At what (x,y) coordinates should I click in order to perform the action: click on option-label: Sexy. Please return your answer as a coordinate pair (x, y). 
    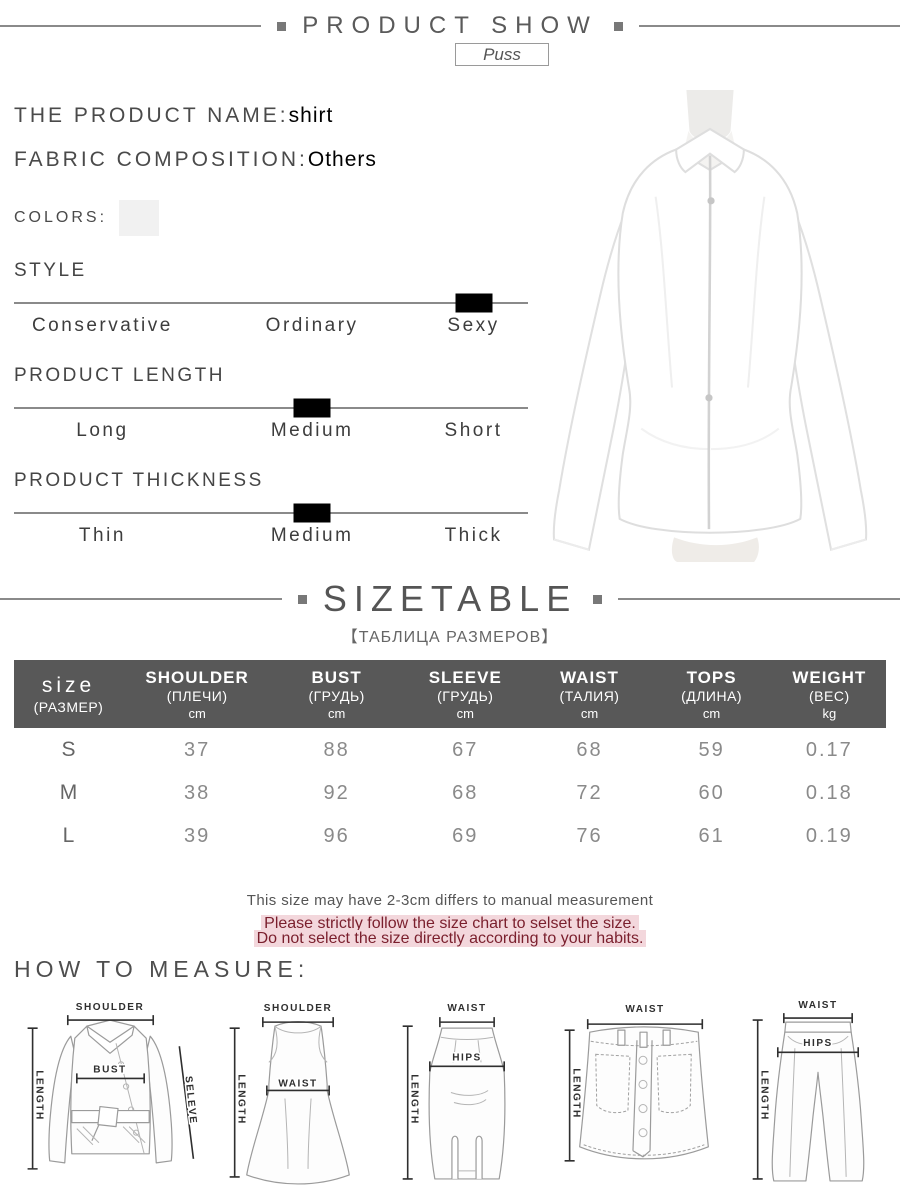
    Looking at the image, I should click on (473, 325).